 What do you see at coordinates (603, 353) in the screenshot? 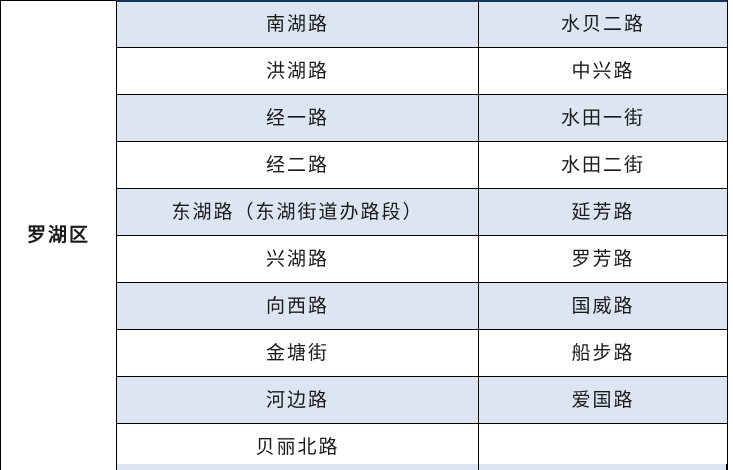
I see `road-b-cell: 船步路` at bounding box center [603, 353].